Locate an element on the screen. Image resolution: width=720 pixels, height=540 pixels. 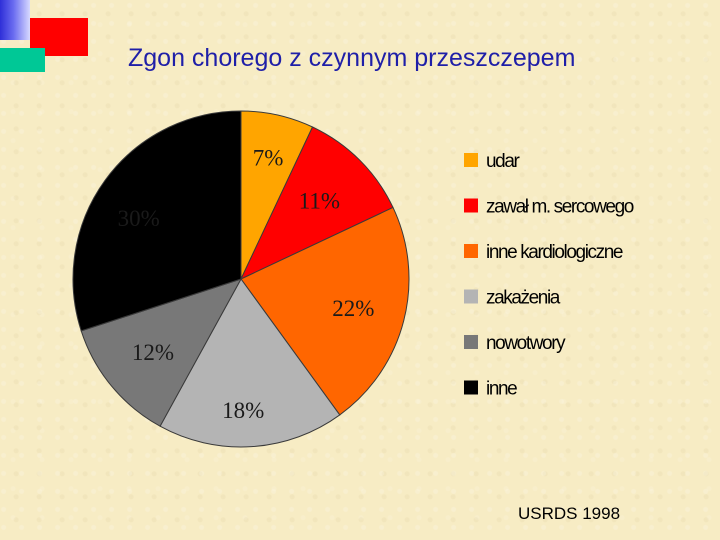
slice-label-4: 18% is located at coordinates (243, 410).